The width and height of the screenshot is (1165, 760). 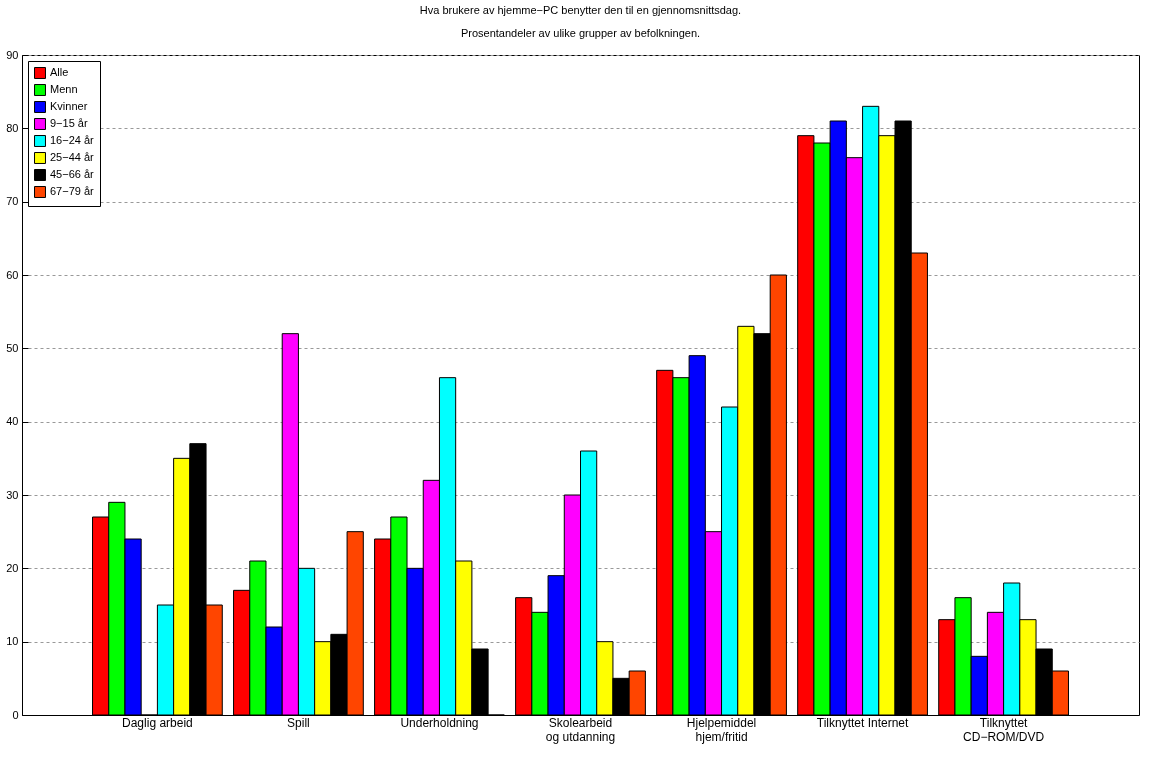 I want to click on legend-label: 16−24 år, so click(x=72, y=140).